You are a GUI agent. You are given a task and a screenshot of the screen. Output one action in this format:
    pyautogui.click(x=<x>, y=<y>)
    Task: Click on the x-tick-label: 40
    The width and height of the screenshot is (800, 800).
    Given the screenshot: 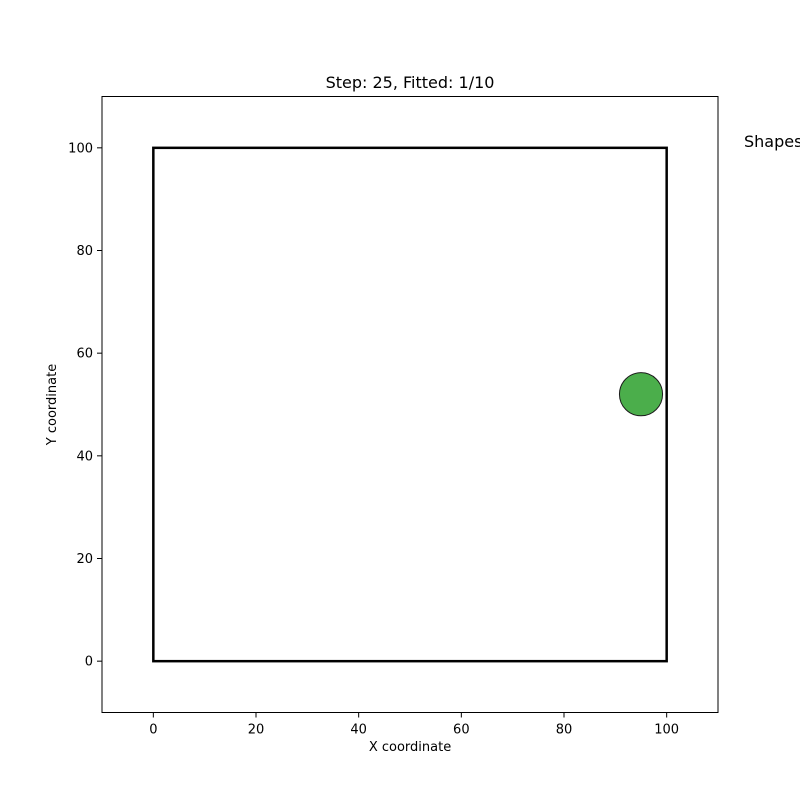 What is the action you would take?
    pyautogui.click(x=358, y=730)
    